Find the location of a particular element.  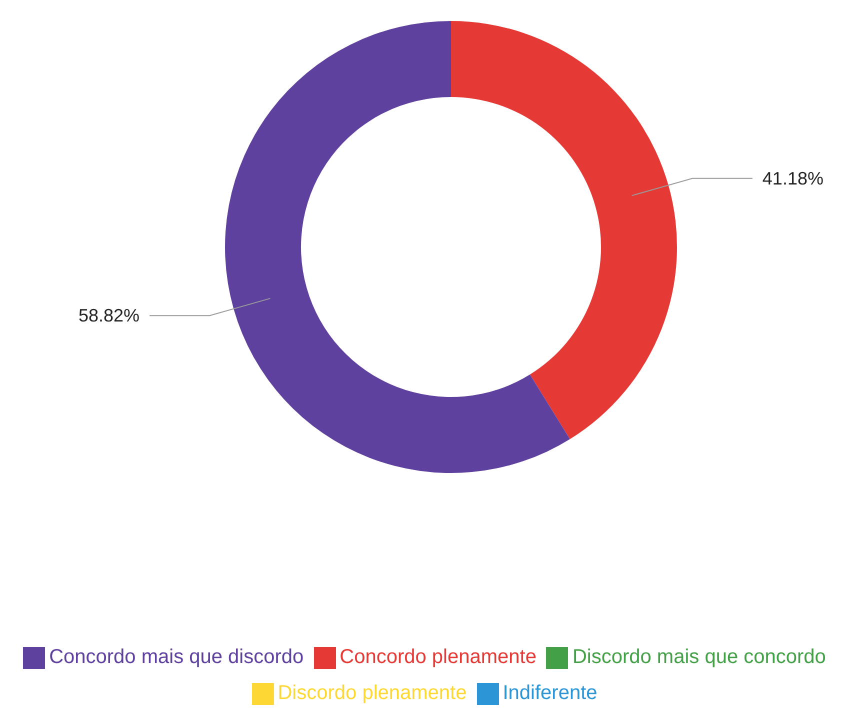

legend-label: Discordo mais que concordo is located at coordinates (699, 657).